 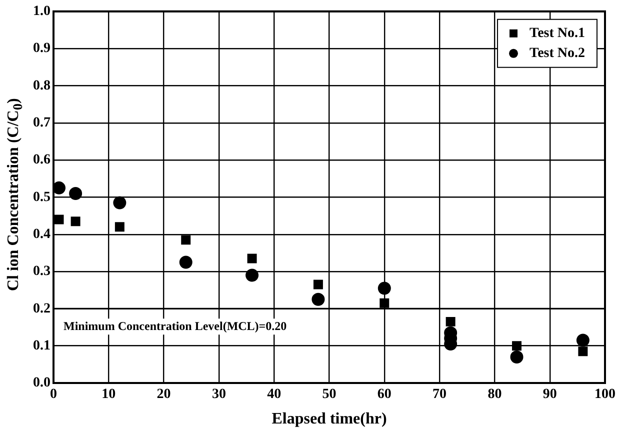 What do you see at coordinates (41, 48) in the screenshot?
I see `y-tick-label: 0.9` at bounding box center [41, 48].